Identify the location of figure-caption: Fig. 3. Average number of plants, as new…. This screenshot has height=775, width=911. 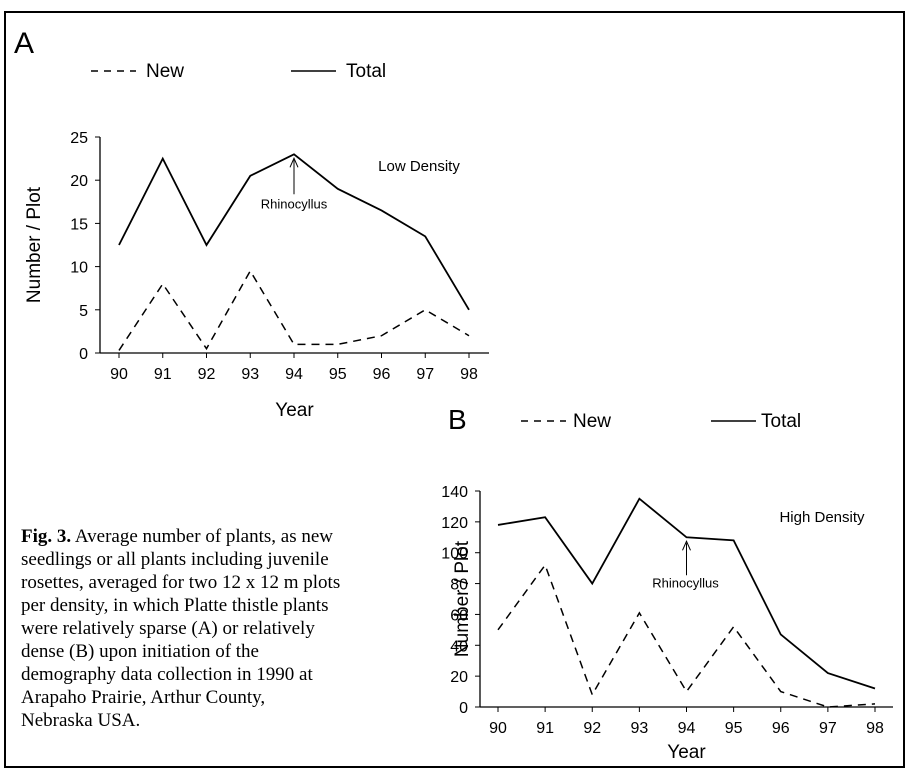
(181, 628).